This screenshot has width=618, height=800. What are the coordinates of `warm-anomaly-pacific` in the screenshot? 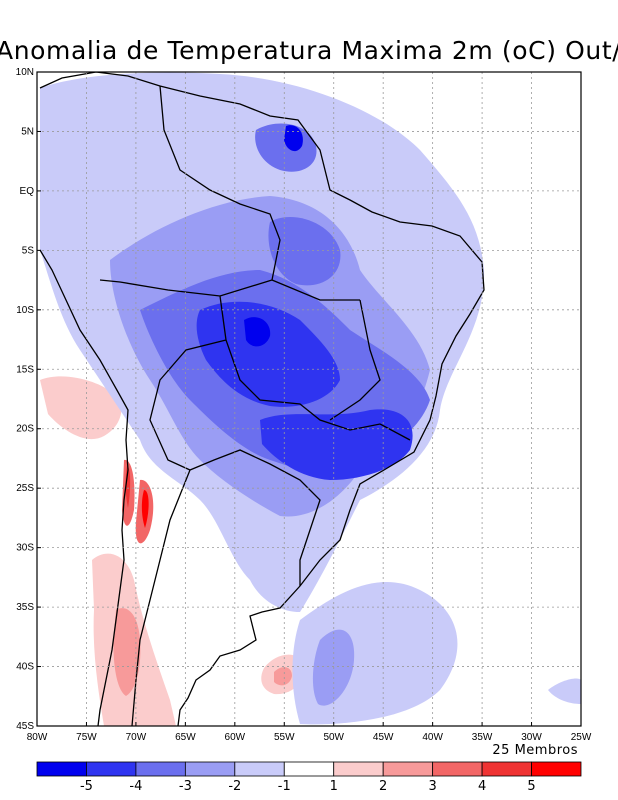 It's located at (81, 408).